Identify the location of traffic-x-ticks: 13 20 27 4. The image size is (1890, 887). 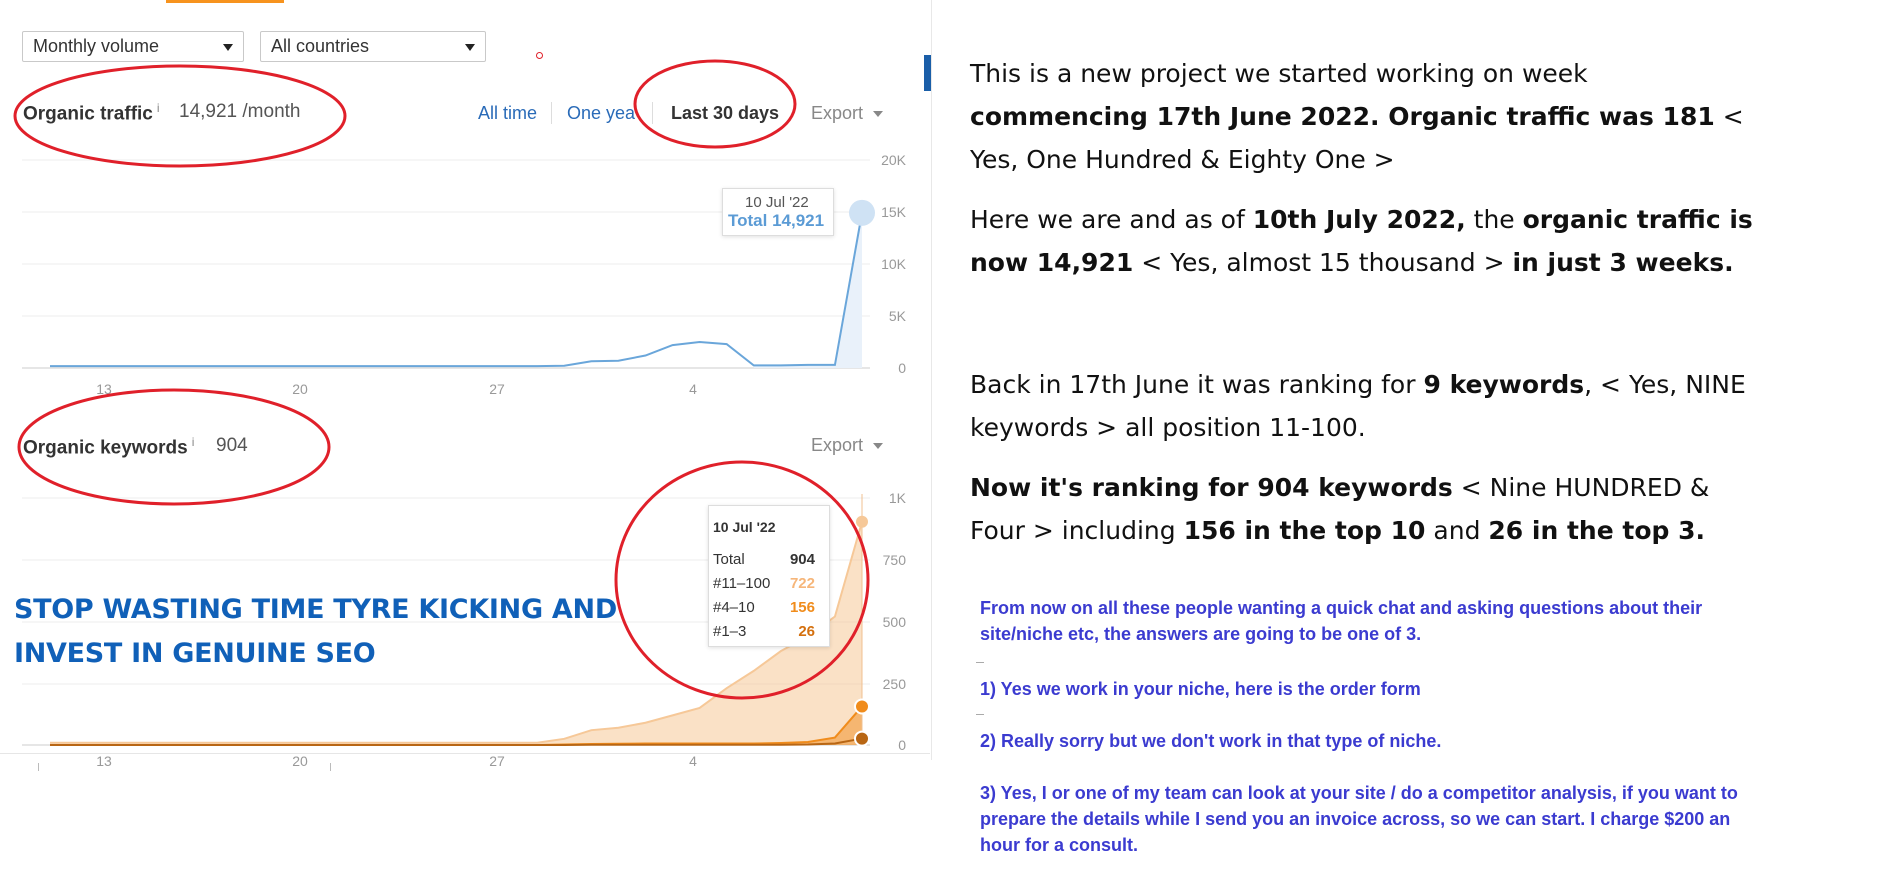
(396, 389).